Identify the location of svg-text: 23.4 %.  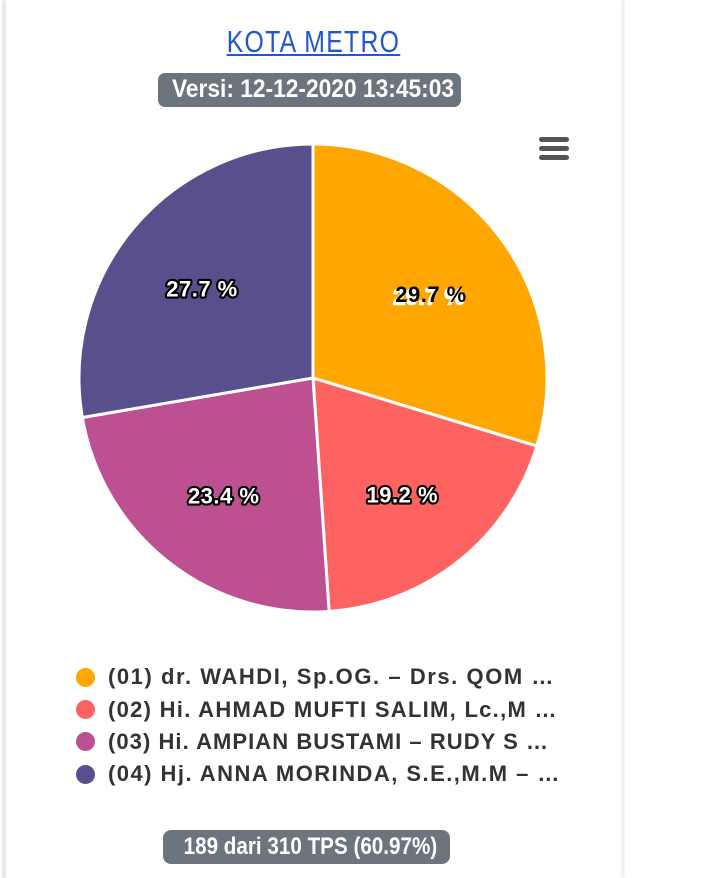
(224, 496).